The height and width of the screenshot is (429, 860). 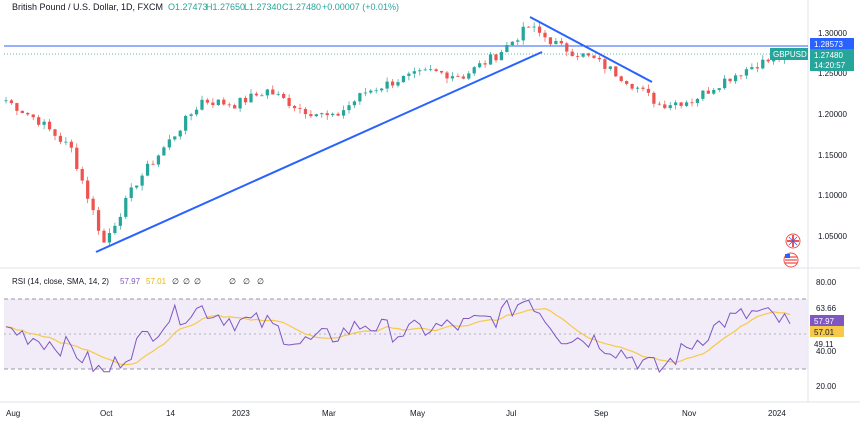 What do you see at coordinates (830, 65) in the screenshot?
I see `countdown-label: 14:20:57` at bounding box center [830, 65].